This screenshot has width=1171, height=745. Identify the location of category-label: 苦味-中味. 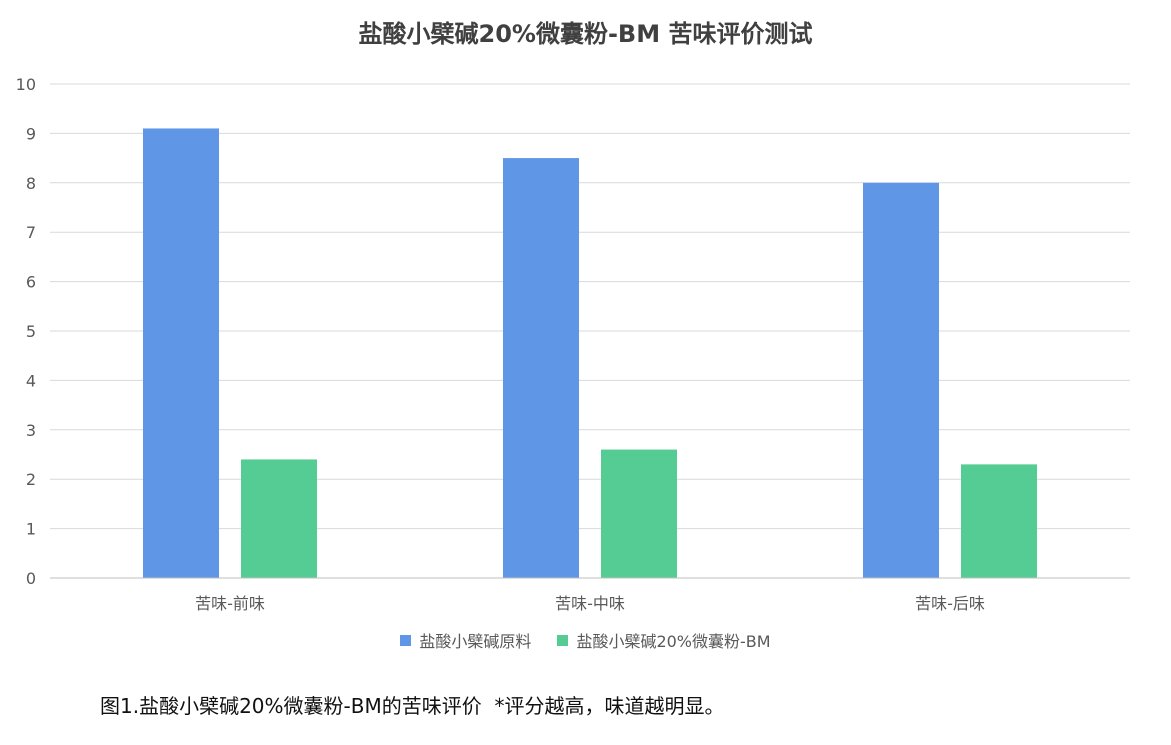
(590, 603).